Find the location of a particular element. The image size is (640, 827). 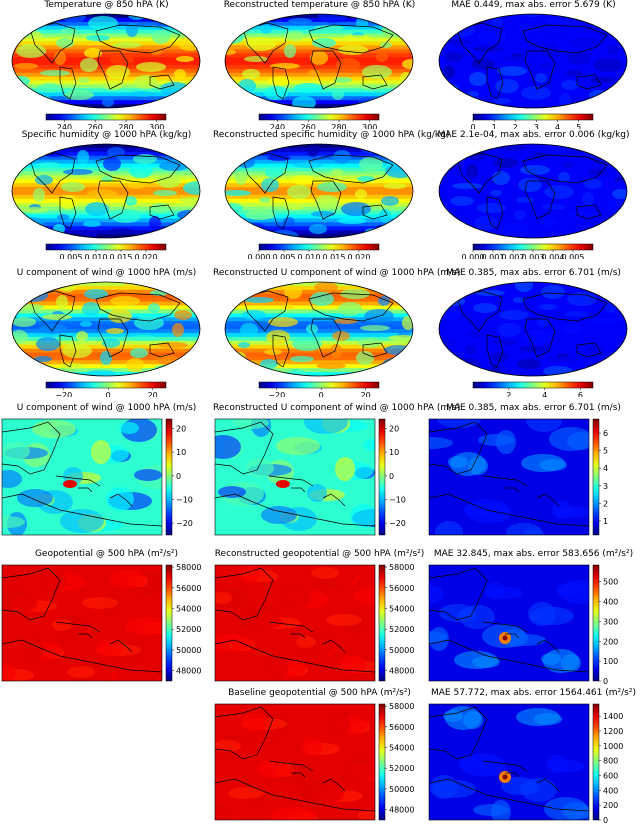

region-field is located at coordinates (509, 762).